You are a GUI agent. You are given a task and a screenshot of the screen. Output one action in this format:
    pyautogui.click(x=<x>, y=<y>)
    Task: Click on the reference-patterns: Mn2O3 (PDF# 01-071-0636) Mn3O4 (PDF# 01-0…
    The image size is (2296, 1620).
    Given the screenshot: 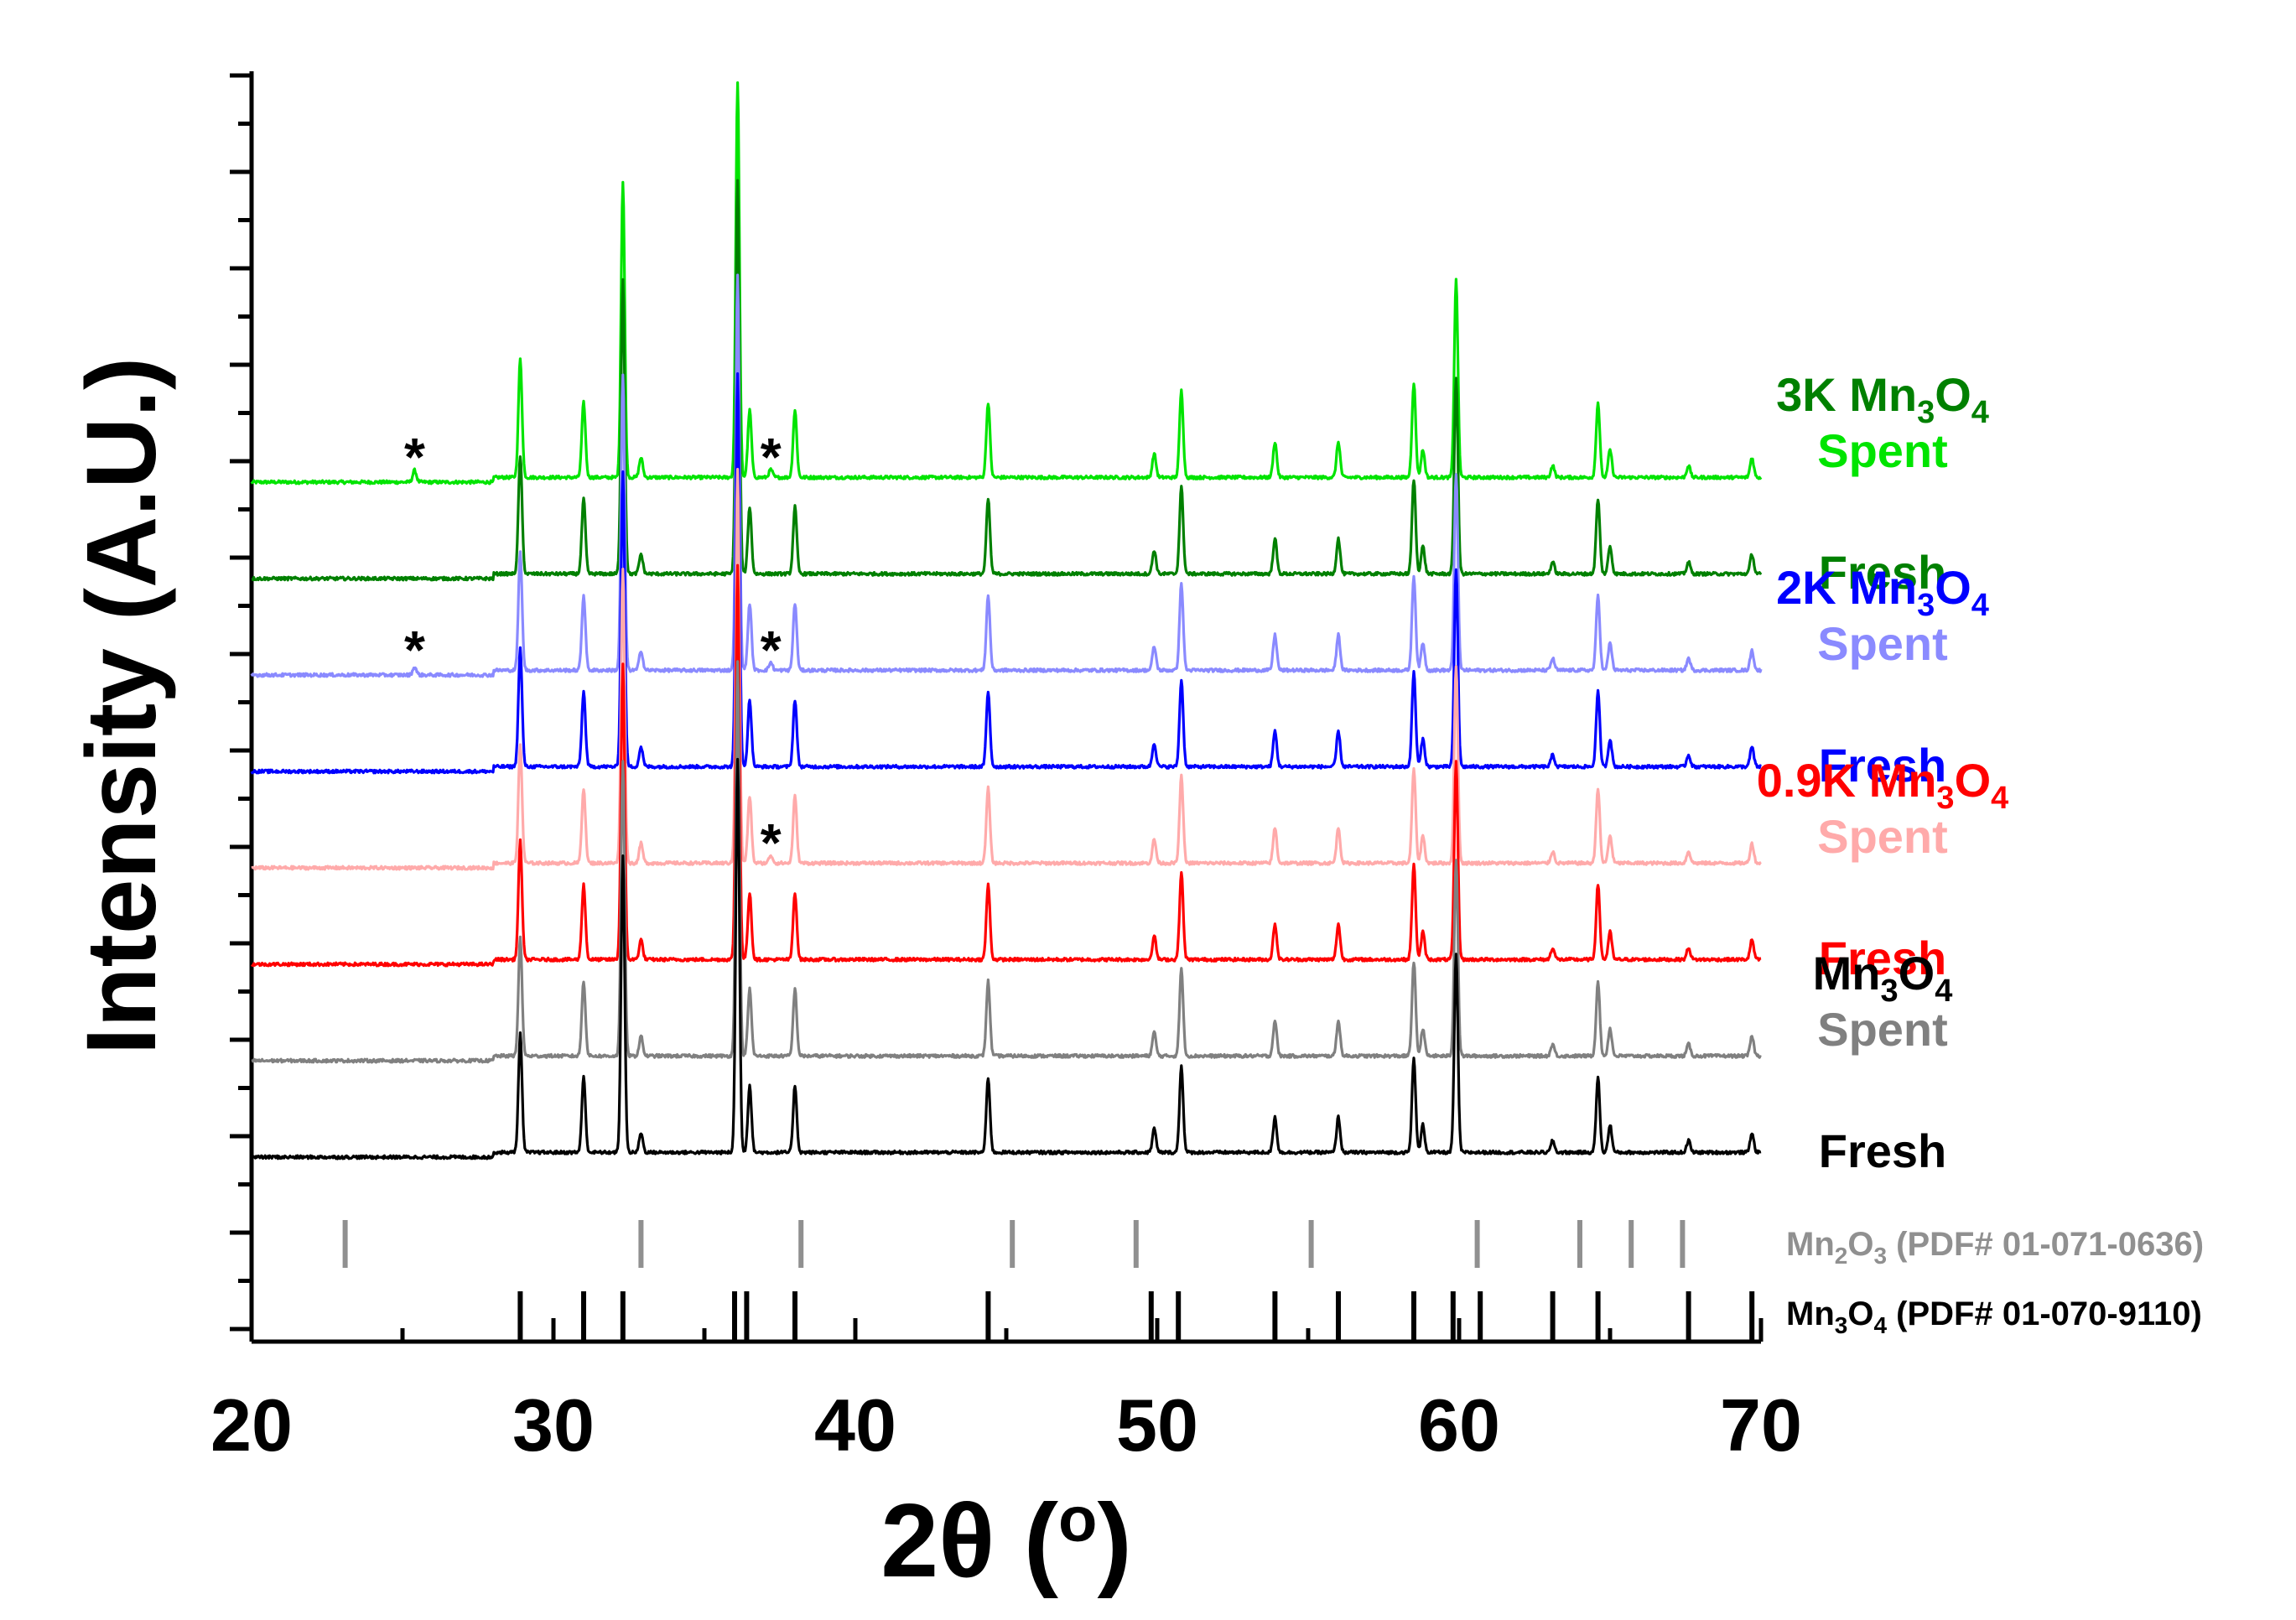 What is the action you would take?
    pyautogui.click(x=1273, y=1281)
    